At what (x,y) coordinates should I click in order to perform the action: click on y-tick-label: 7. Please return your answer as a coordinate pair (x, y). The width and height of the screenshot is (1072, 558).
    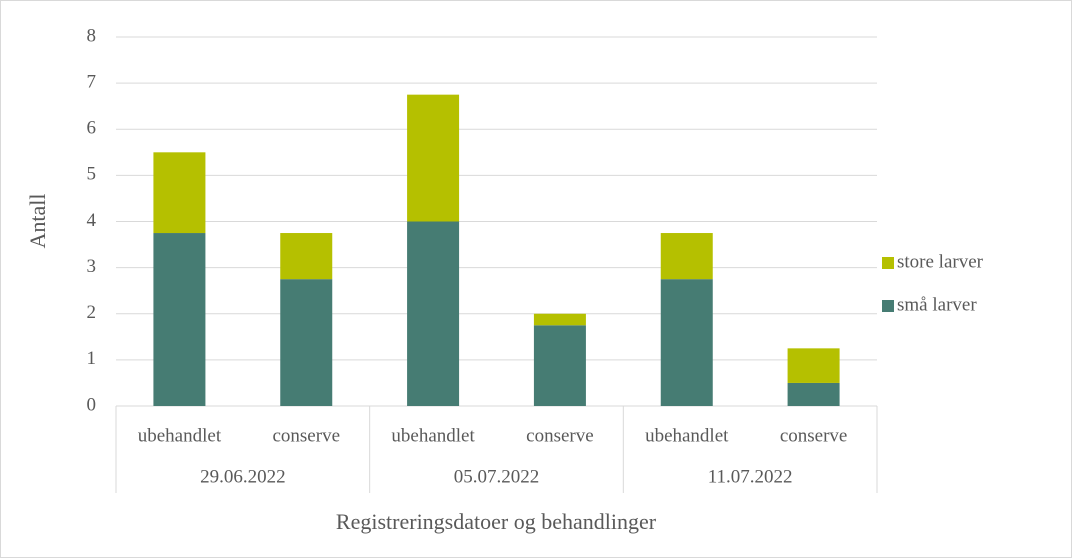
    Looking at the image, I should click on (92, 81).